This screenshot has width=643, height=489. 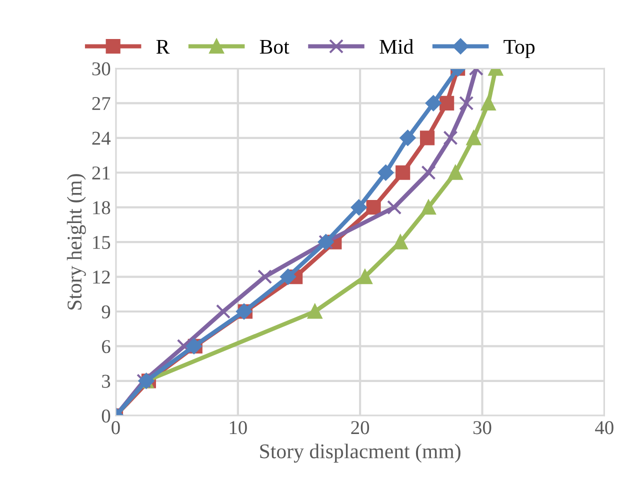 What do you see at coordinates (106, 347) in the screenshot?
I see `y-tick-label: 6` at bounding box center [106, 347].